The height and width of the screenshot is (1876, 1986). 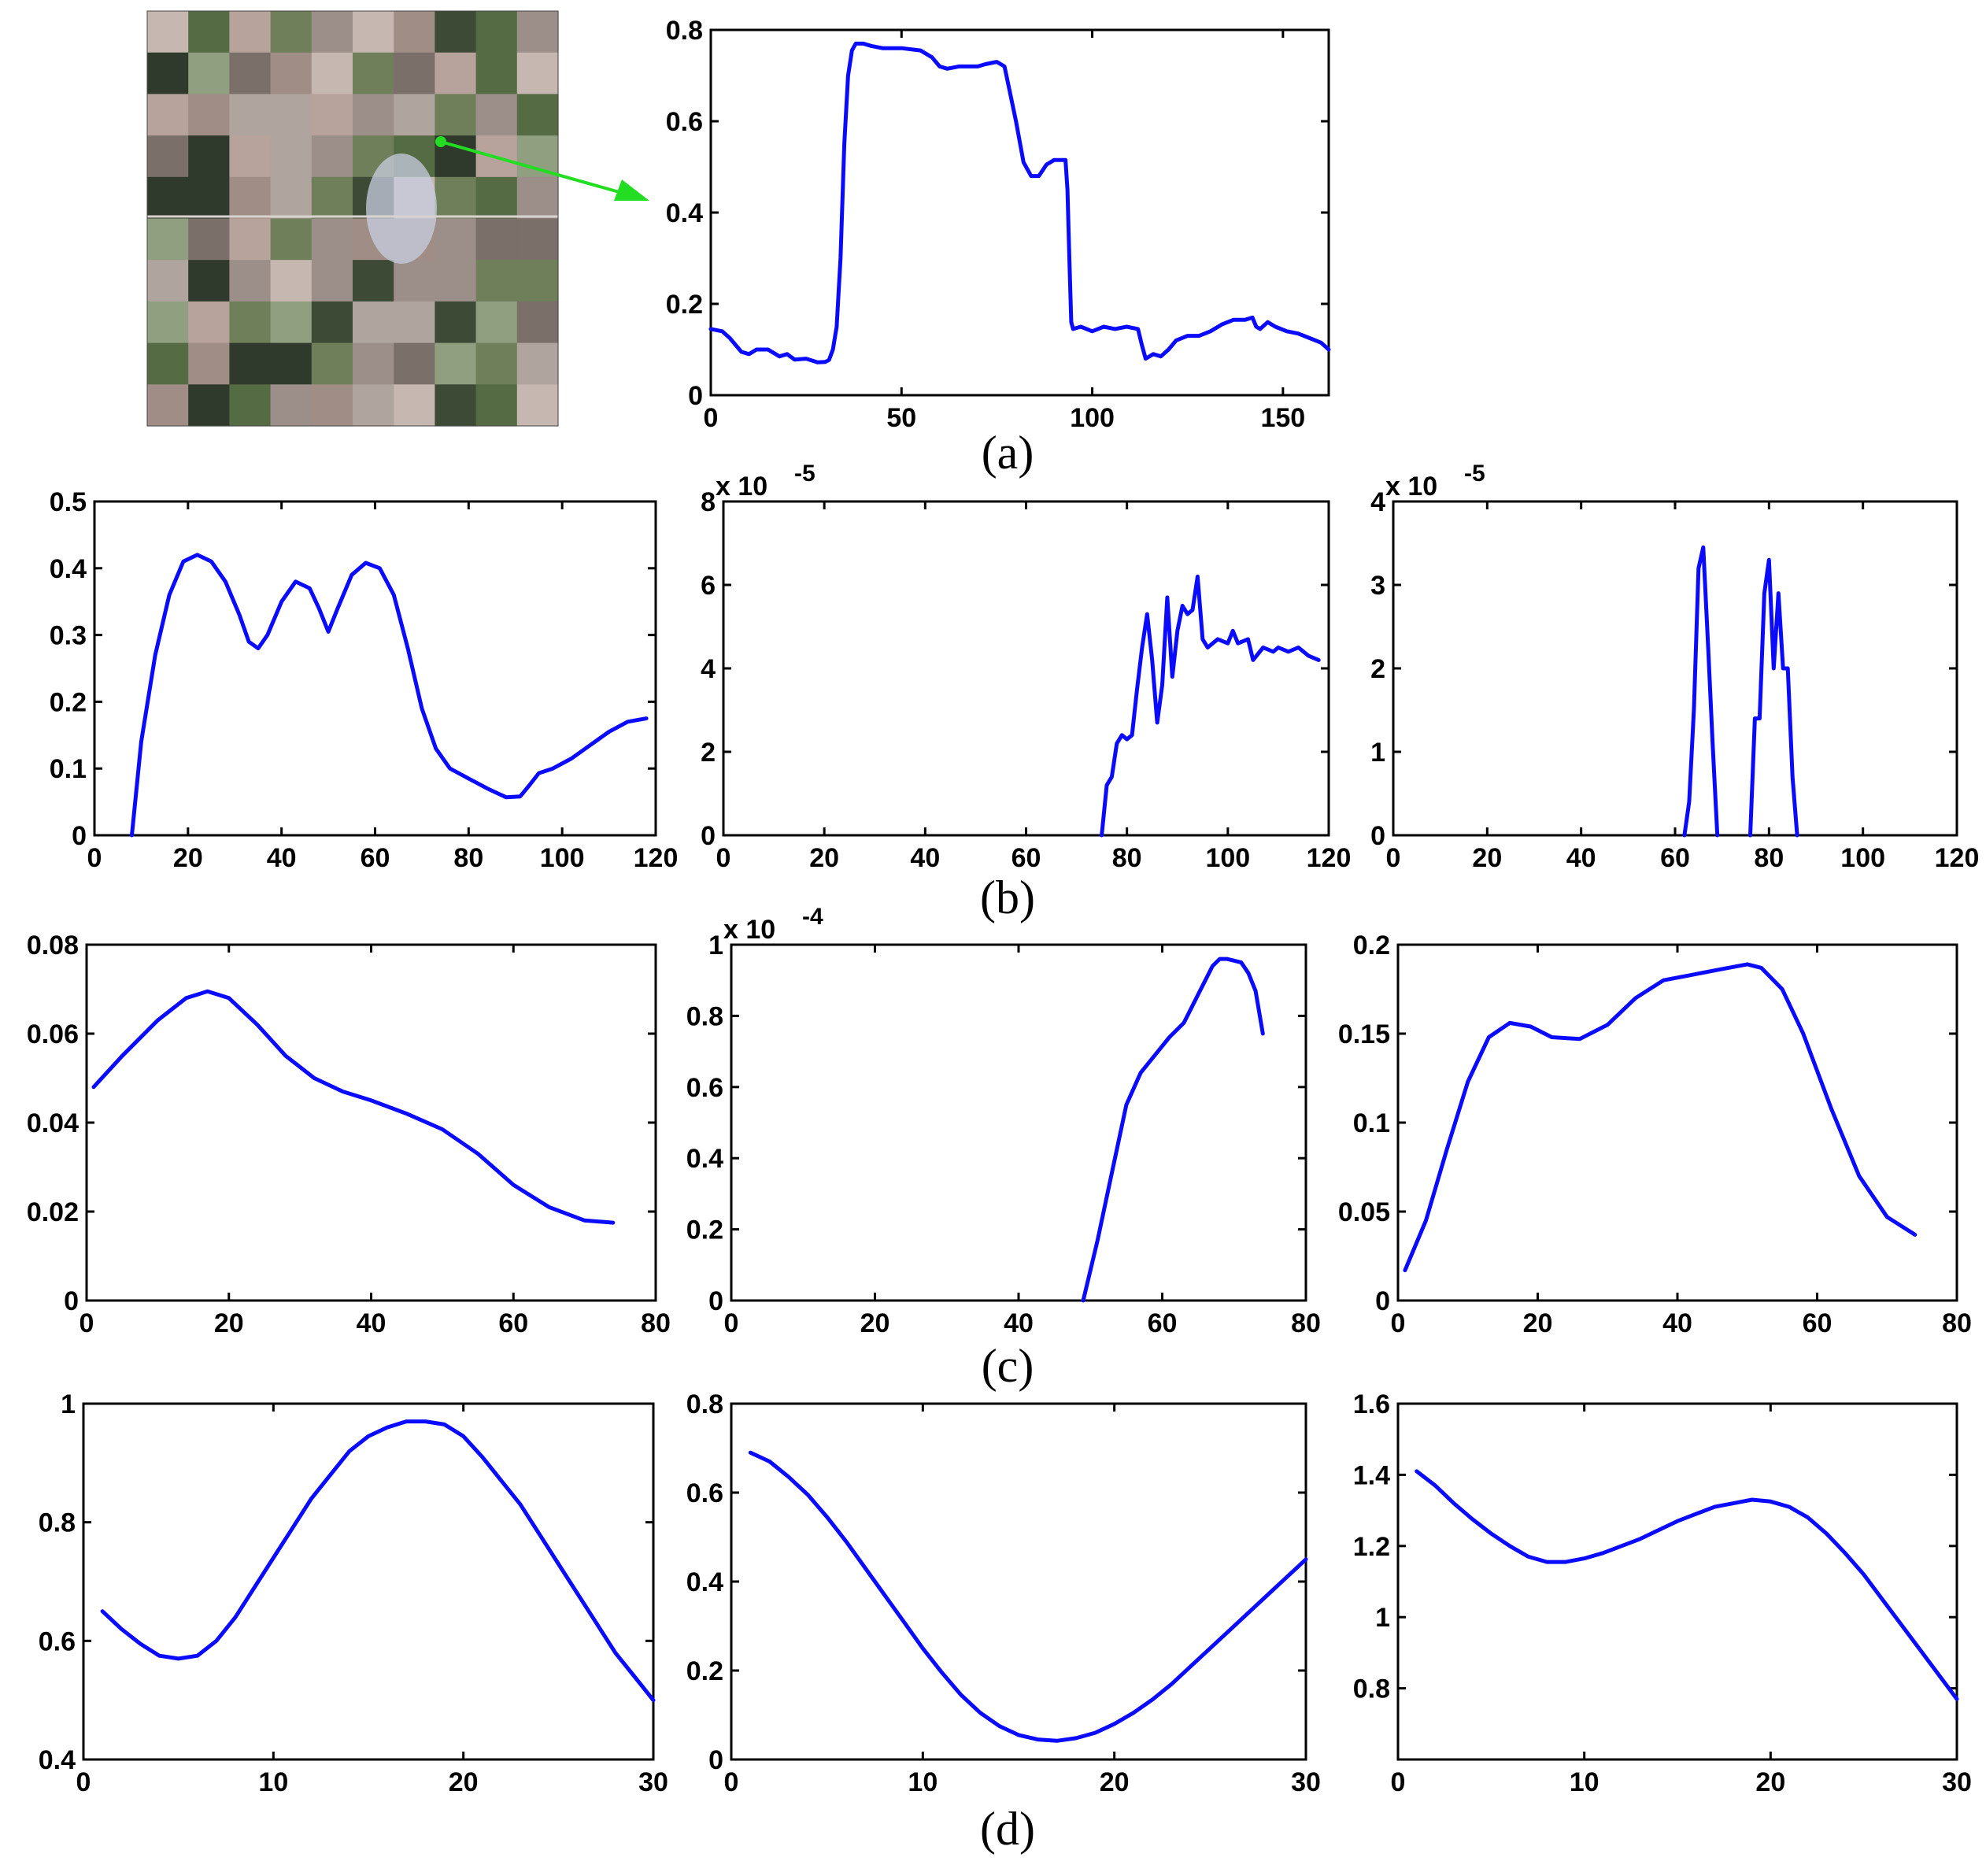 I want to click on chart-d1: 0 10 20 30 0.4 0.6 0.8 1, so click(x=353, y=1593).